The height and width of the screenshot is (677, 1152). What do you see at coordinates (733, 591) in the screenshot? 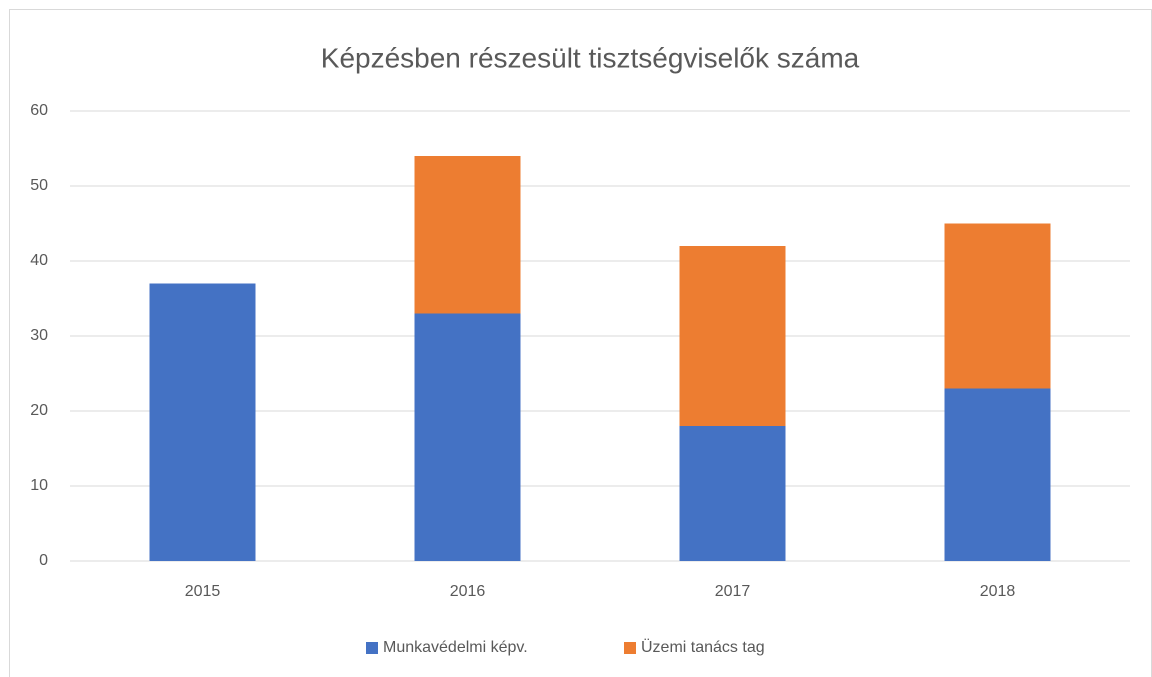
I see `x-tick-label: 2017` at bounding box center [733, 591].